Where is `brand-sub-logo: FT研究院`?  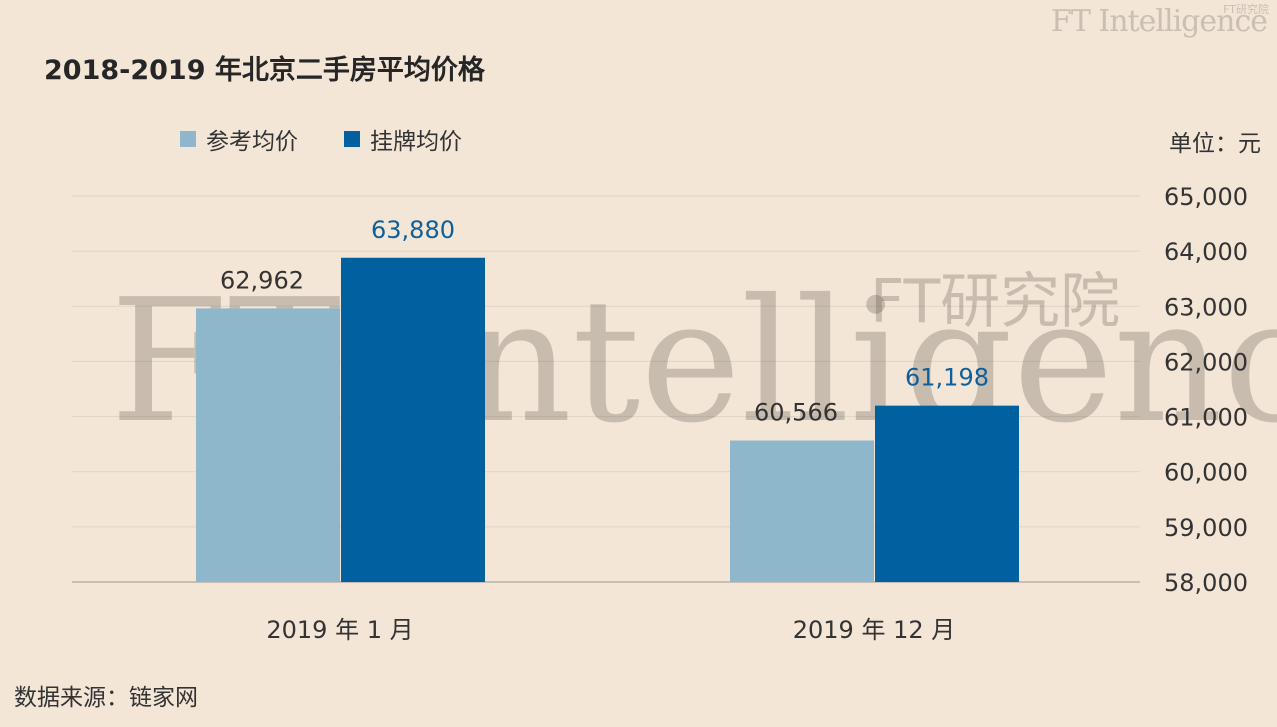 brand-sub-logo: FT研究院 is located at coordinates (1246, 9).